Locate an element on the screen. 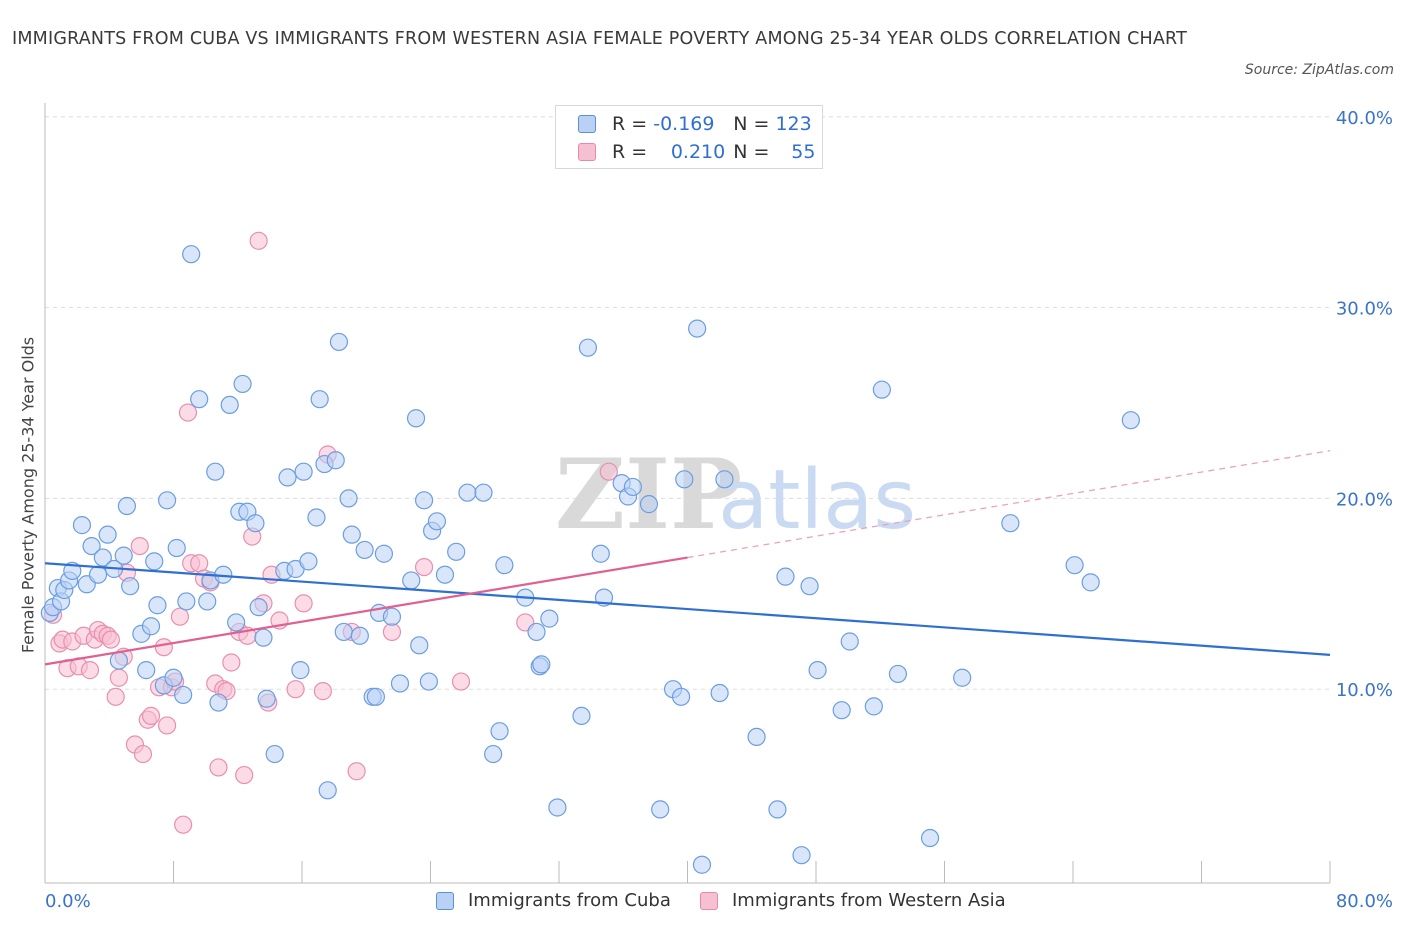  legend-label-cuba: Immigrants from Cuba is located at coordinates (569, 900).